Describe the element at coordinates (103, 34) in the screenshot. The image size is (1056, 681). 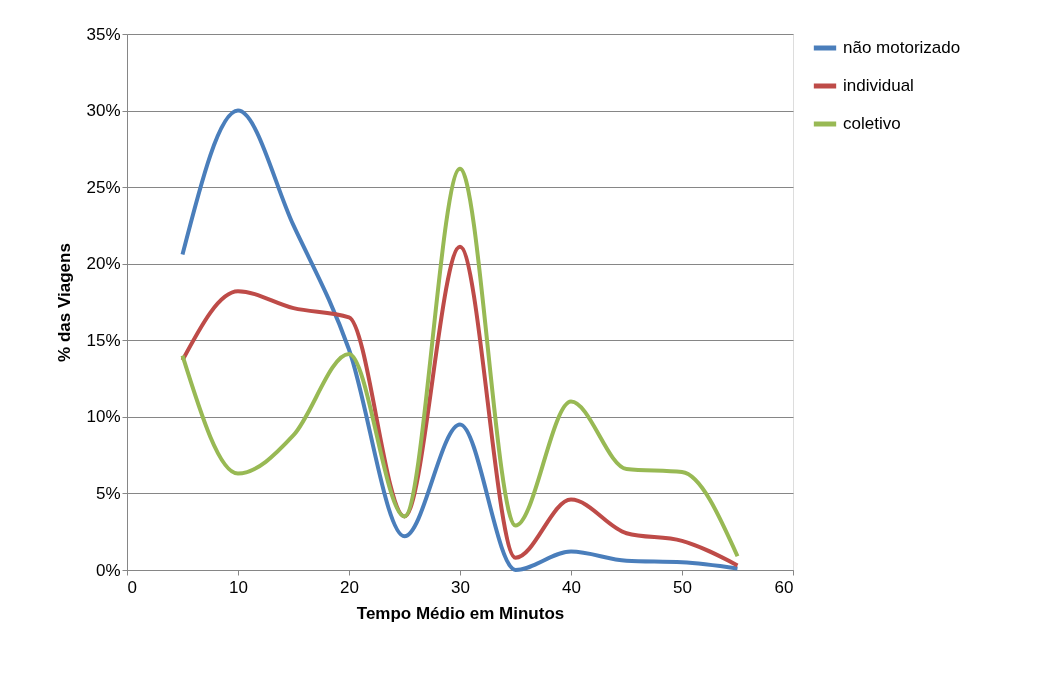
I see `y-tick-label: 35%` at that location.